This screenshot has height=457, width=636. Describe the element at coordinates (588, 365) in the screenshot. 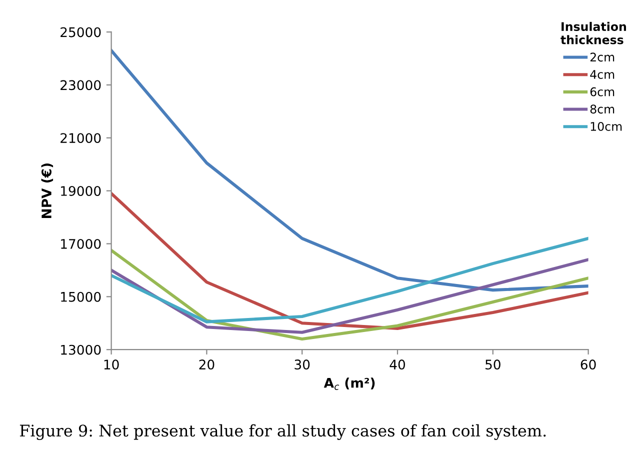

I see `x-tick-label: 60` at that location.